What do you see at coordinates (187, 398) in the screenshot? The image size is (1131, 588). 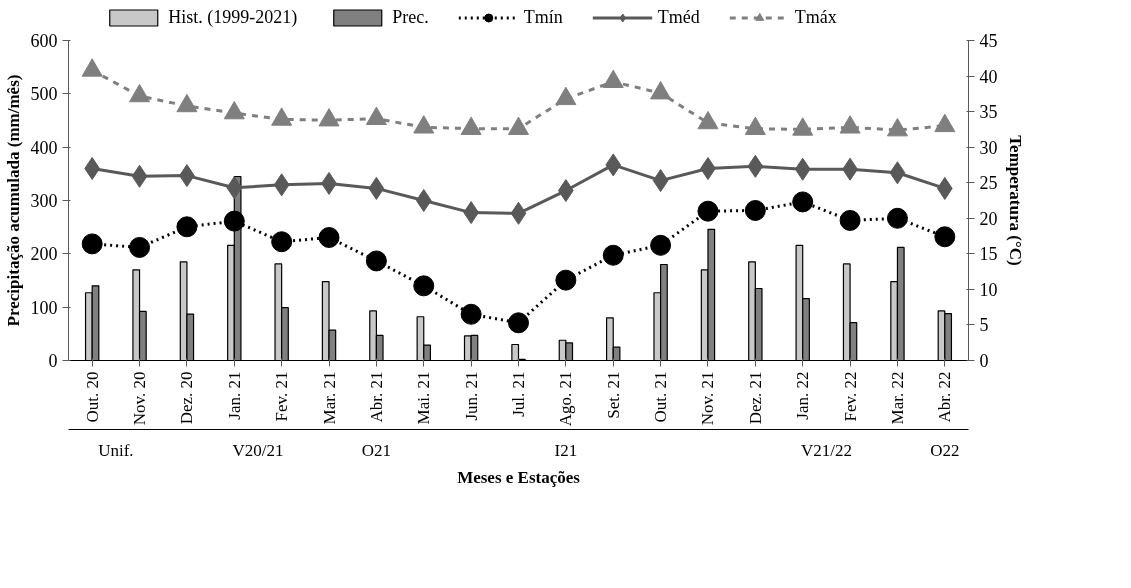 I see `x-tick-label: Dez. 20` at bounding box center [187, 398].